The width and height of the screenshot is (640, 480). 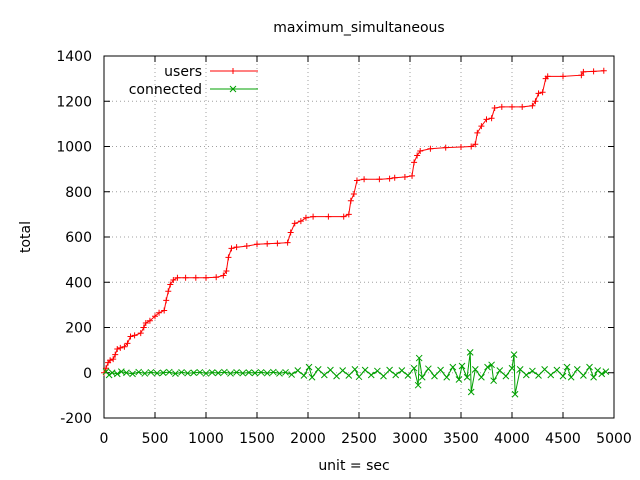 I want to click on x-tick-label: 2500, so click(x=359, y=439).